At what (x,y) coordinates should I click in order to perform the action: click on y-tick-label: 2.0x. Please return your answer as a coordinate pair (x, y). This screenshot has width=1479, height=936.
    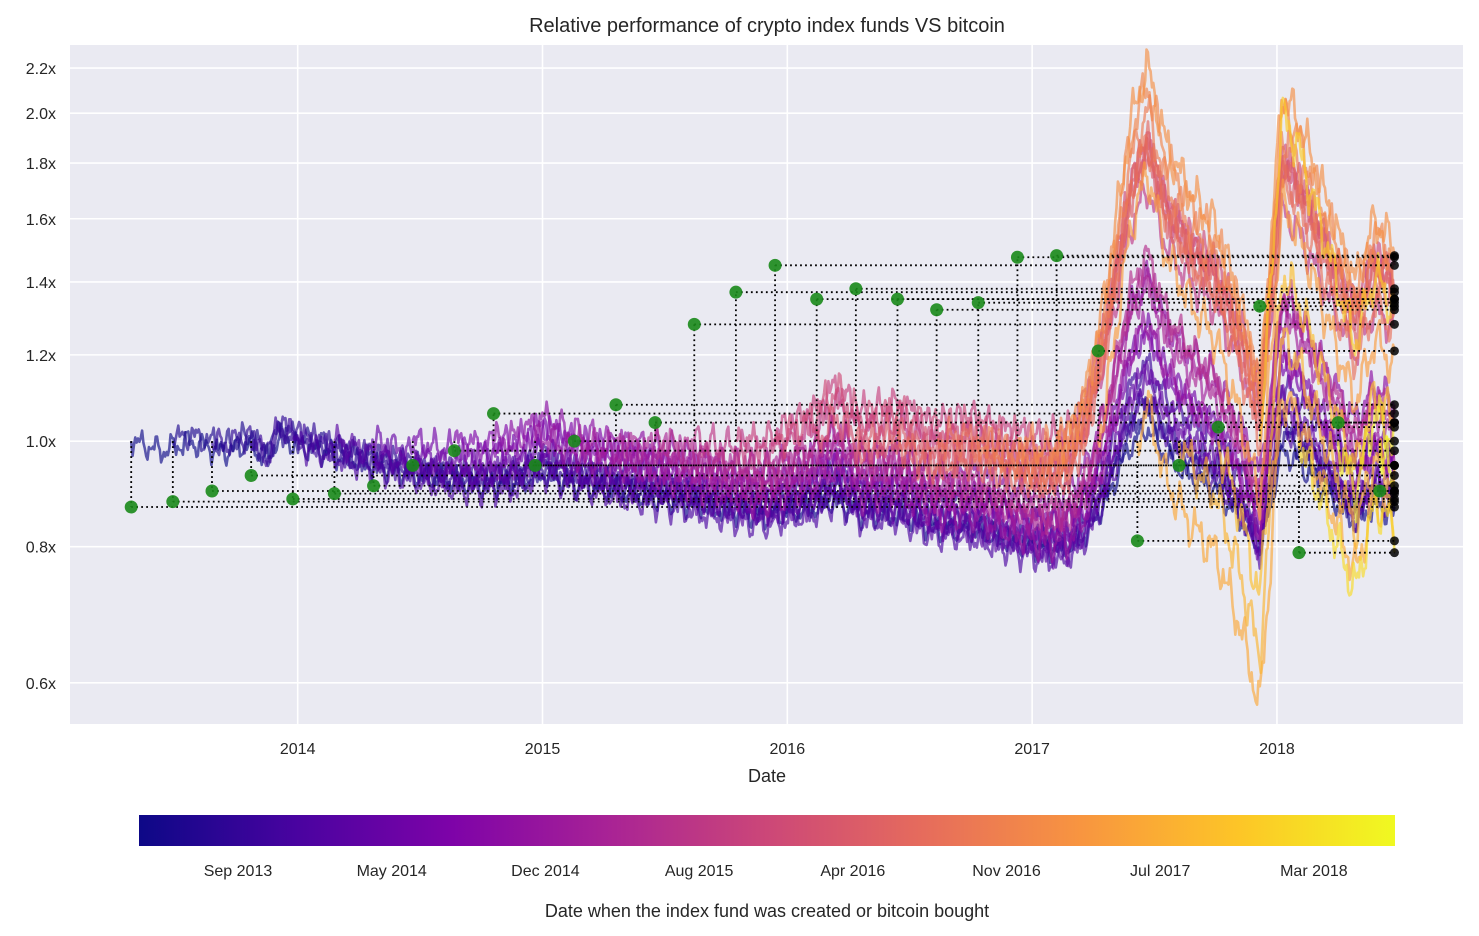
    Looking at the image, I should click on (41, 114).